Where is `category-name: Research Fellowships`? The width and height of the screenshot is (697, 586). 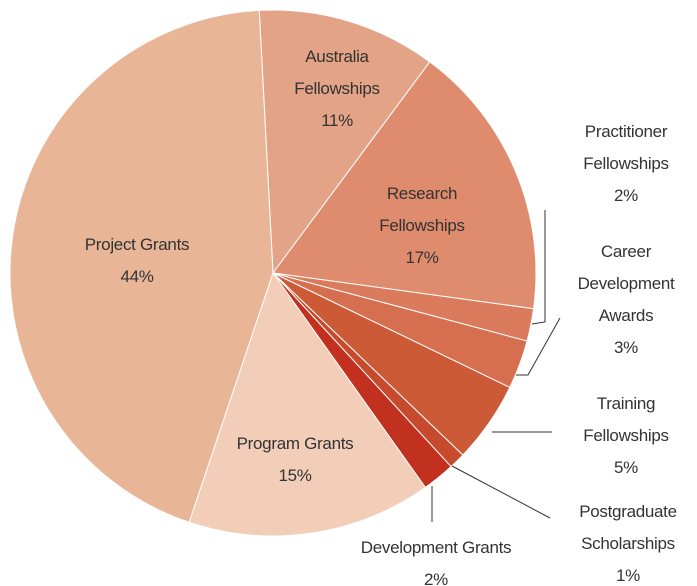
category-name: Research Fellowships is located at coordinates (422, 209).